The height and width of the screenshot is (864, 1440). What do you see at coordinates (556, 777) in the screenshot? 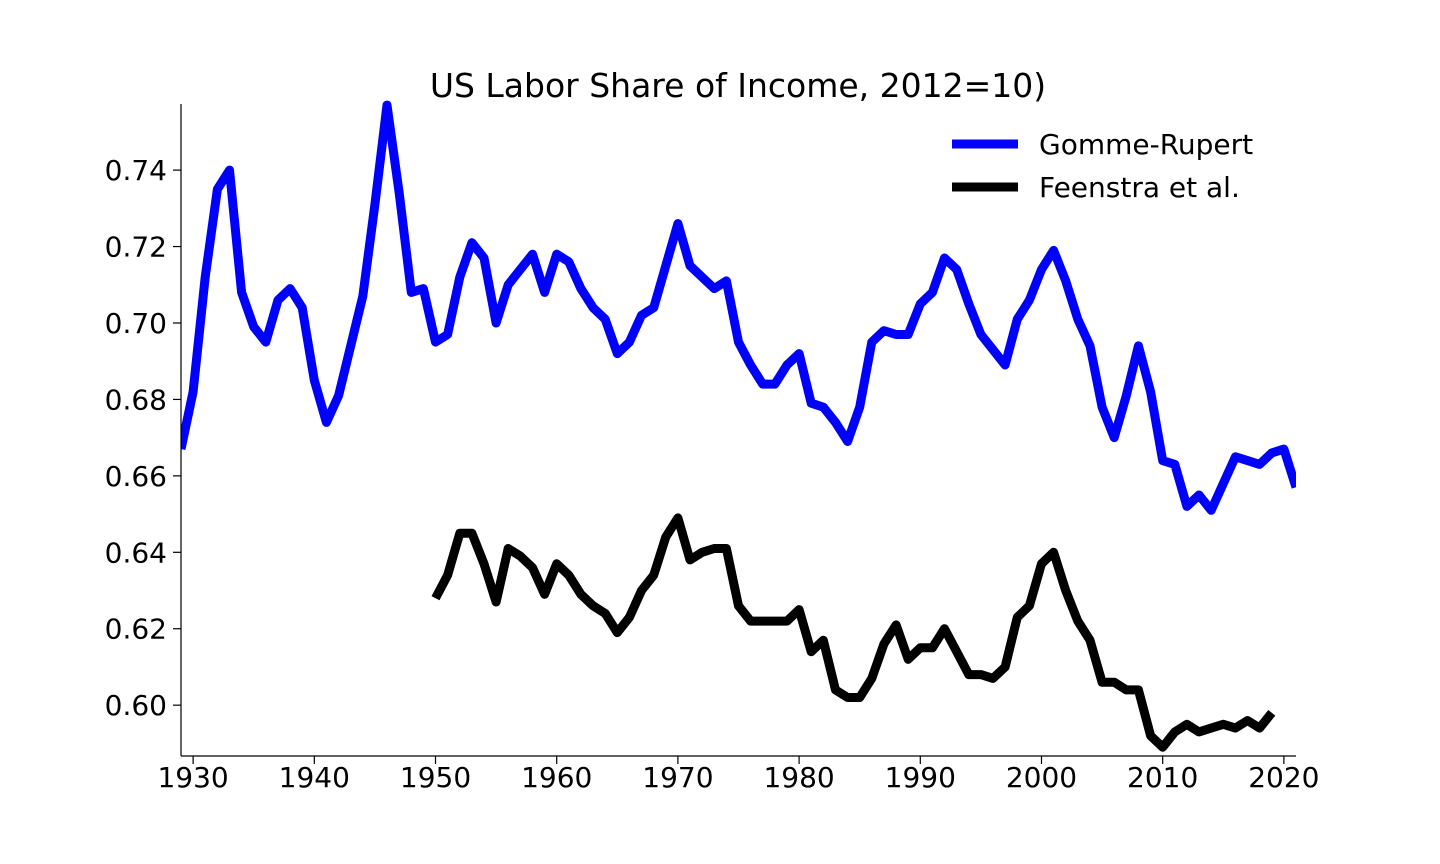
I see `x-tick-label: 1960` at bounding box center [556, 777].